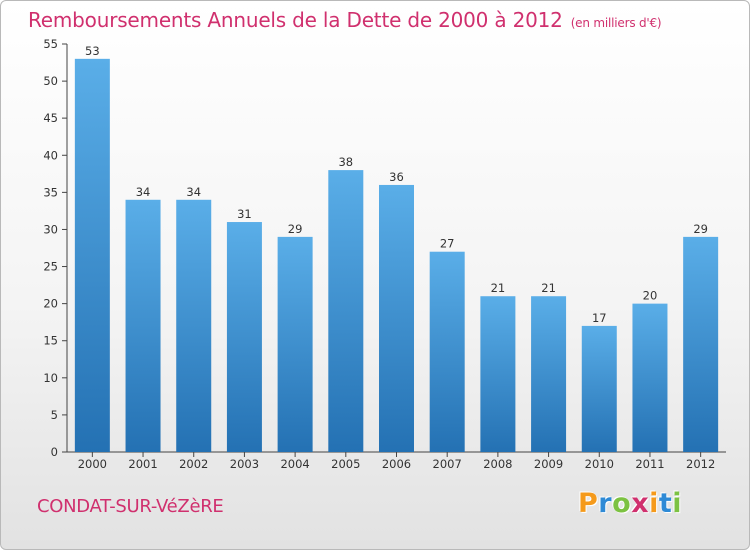 The height and width of the screenshot is (550, 750). What do you see at coordinates (622, 503) in the screenshot?
I see `brand-letter: o` at bounding box center [622, 503].